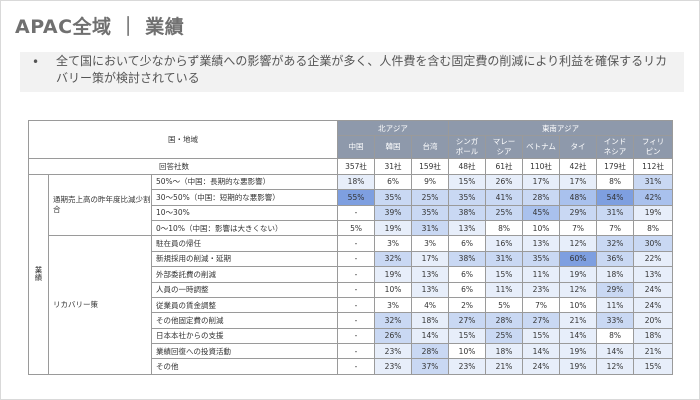 This screenshot has height=400, width=700. Describe the element at coordinates (393, 336) in the screenshot. I see `value-cell: 26%` at that location.